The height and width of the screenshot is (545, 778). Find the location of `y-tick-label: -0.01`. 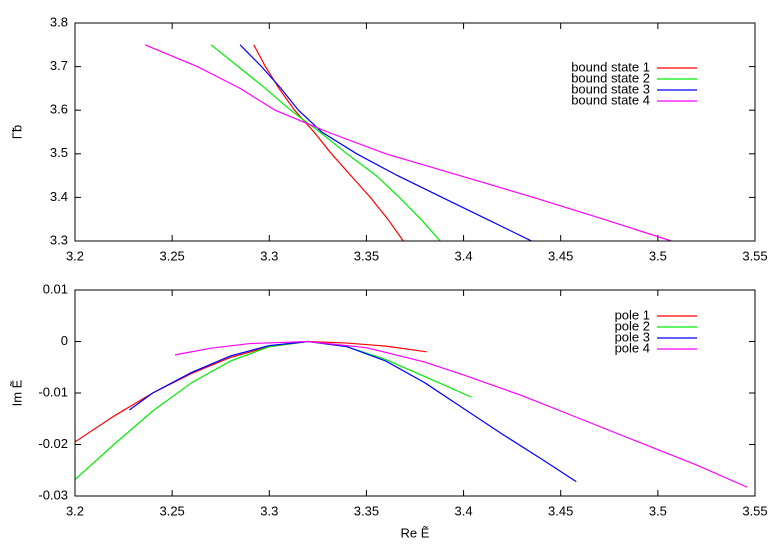

y-tick-label: -0.01 is located at coordinates (53, 391).